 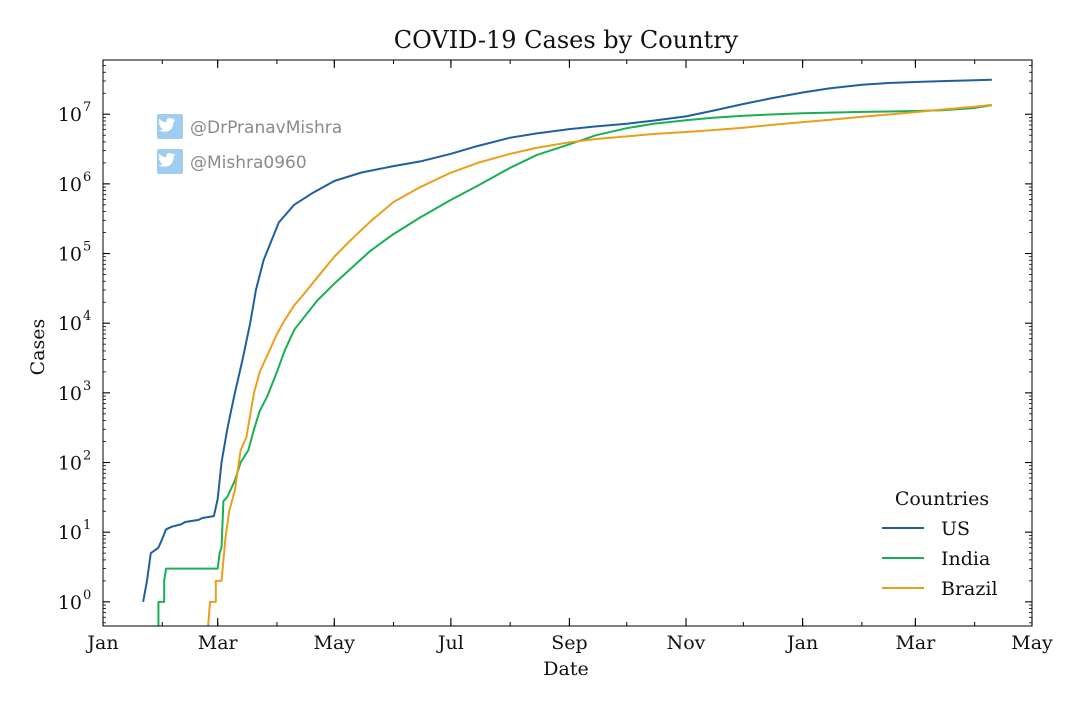 What do you see at coordinates (569, 643) in the screenshot?
I see `x-tick-label: Sep` at bounding box center [569, 643].